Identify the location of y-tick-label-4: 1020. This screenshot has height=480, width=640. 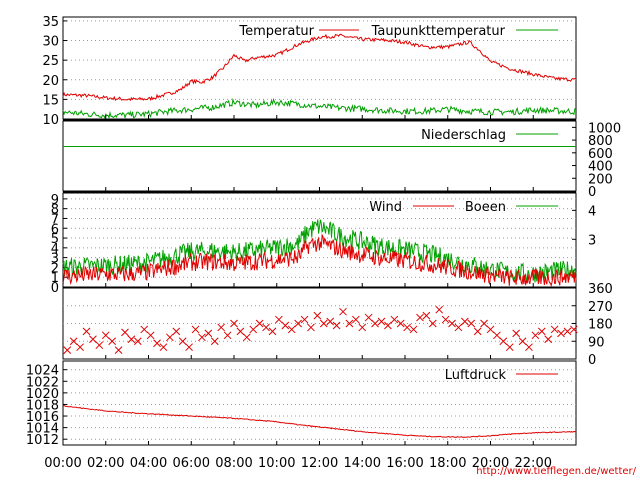
(42, 394).